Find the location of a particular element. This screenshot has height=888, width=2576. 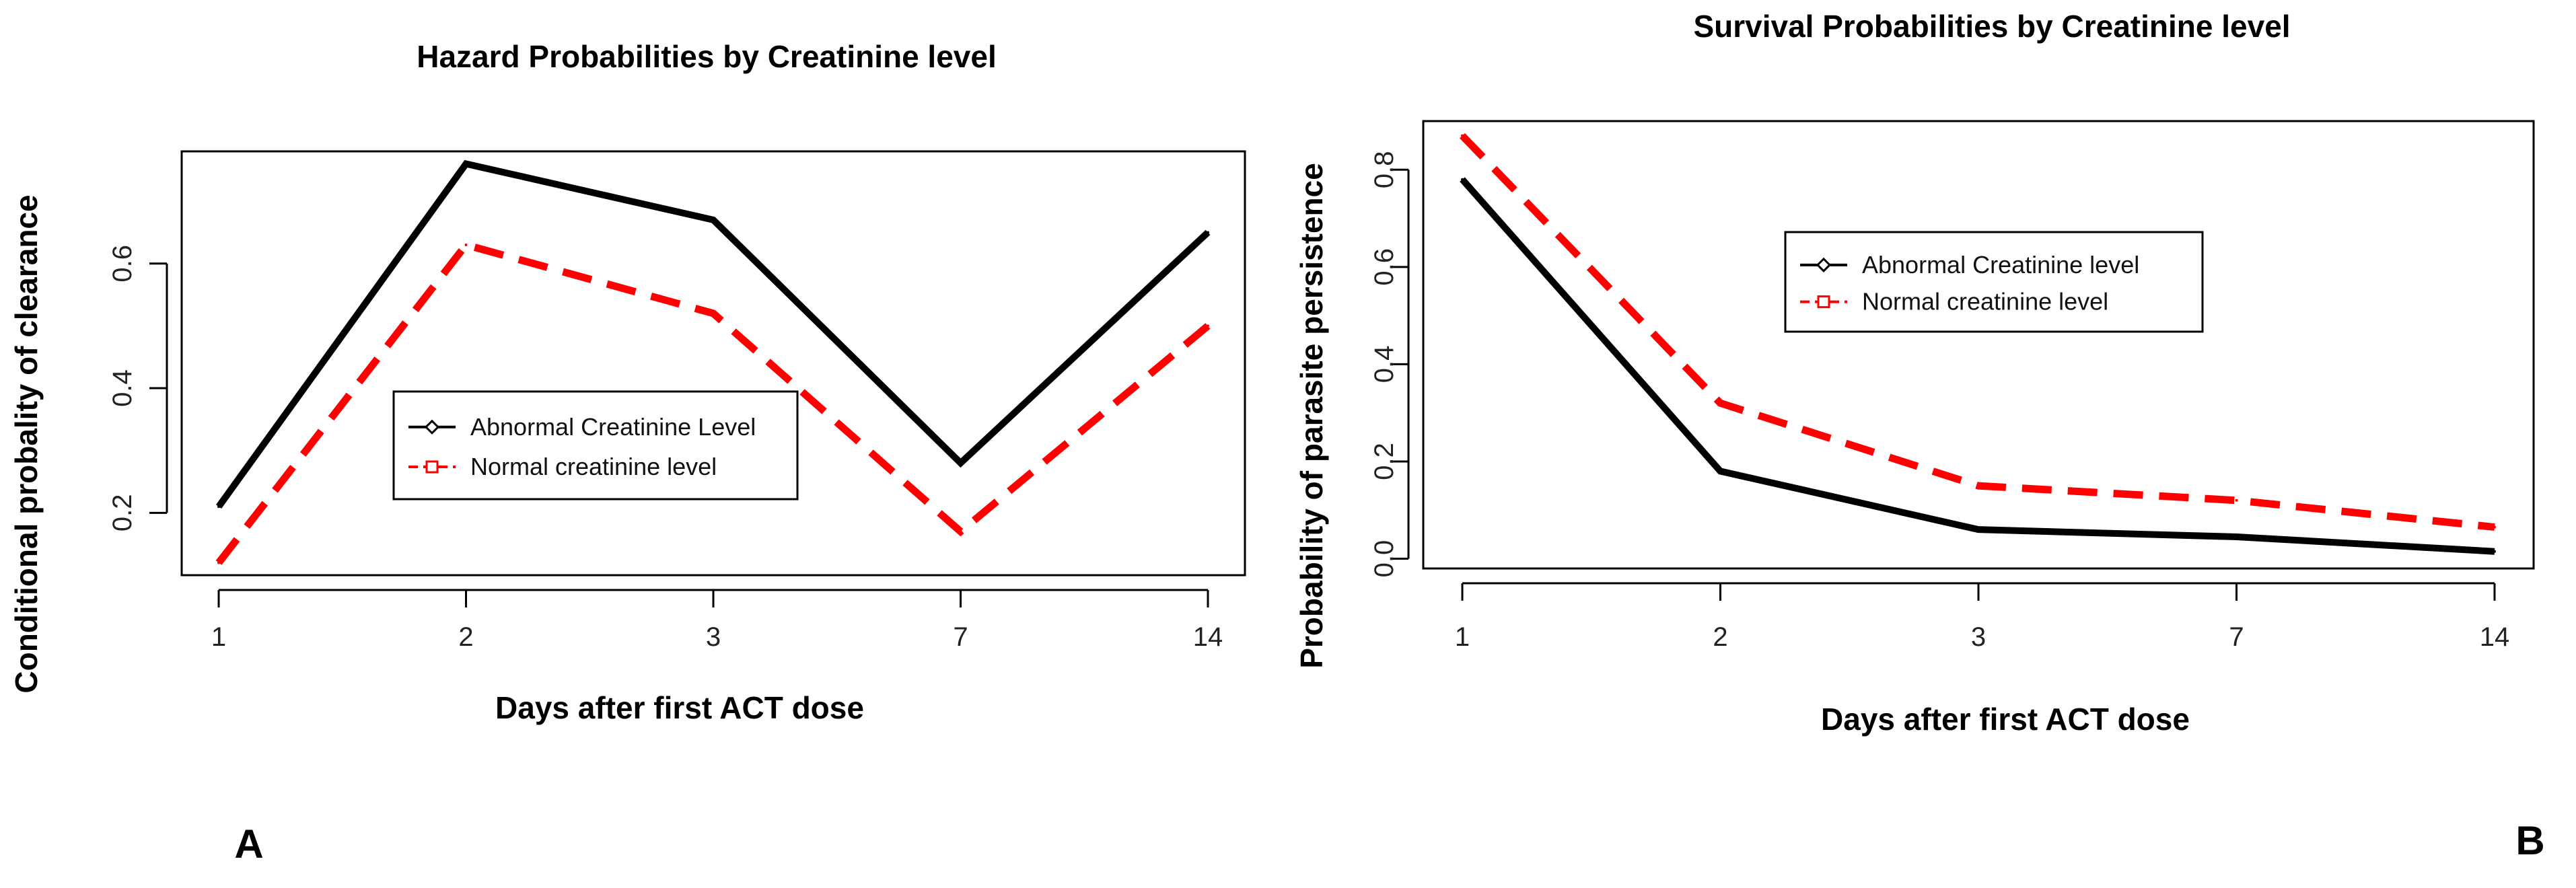

panel-label: A is located at coordinates (248, 843).